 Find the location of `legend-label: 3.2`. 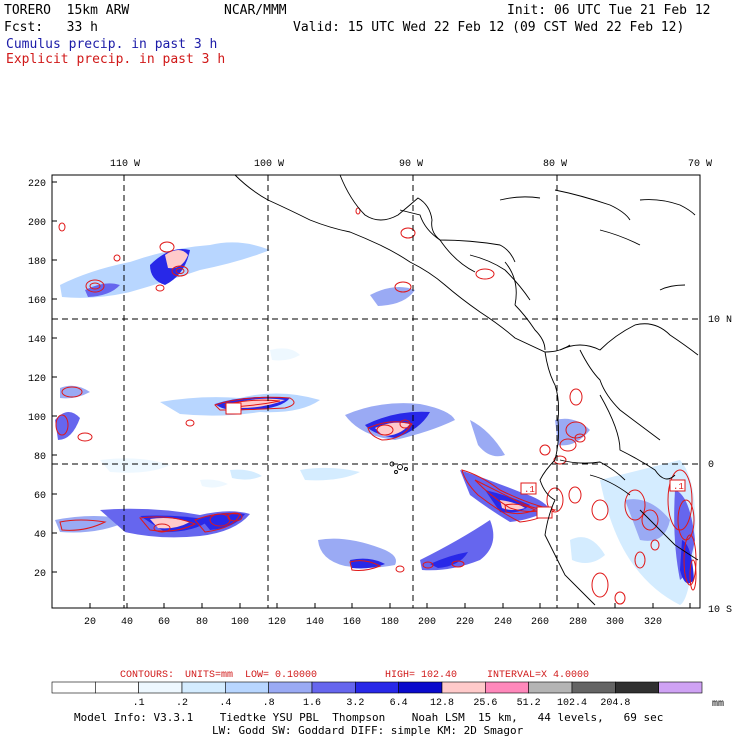

legend-label: 3.2 is located at coordinates (355, 703).